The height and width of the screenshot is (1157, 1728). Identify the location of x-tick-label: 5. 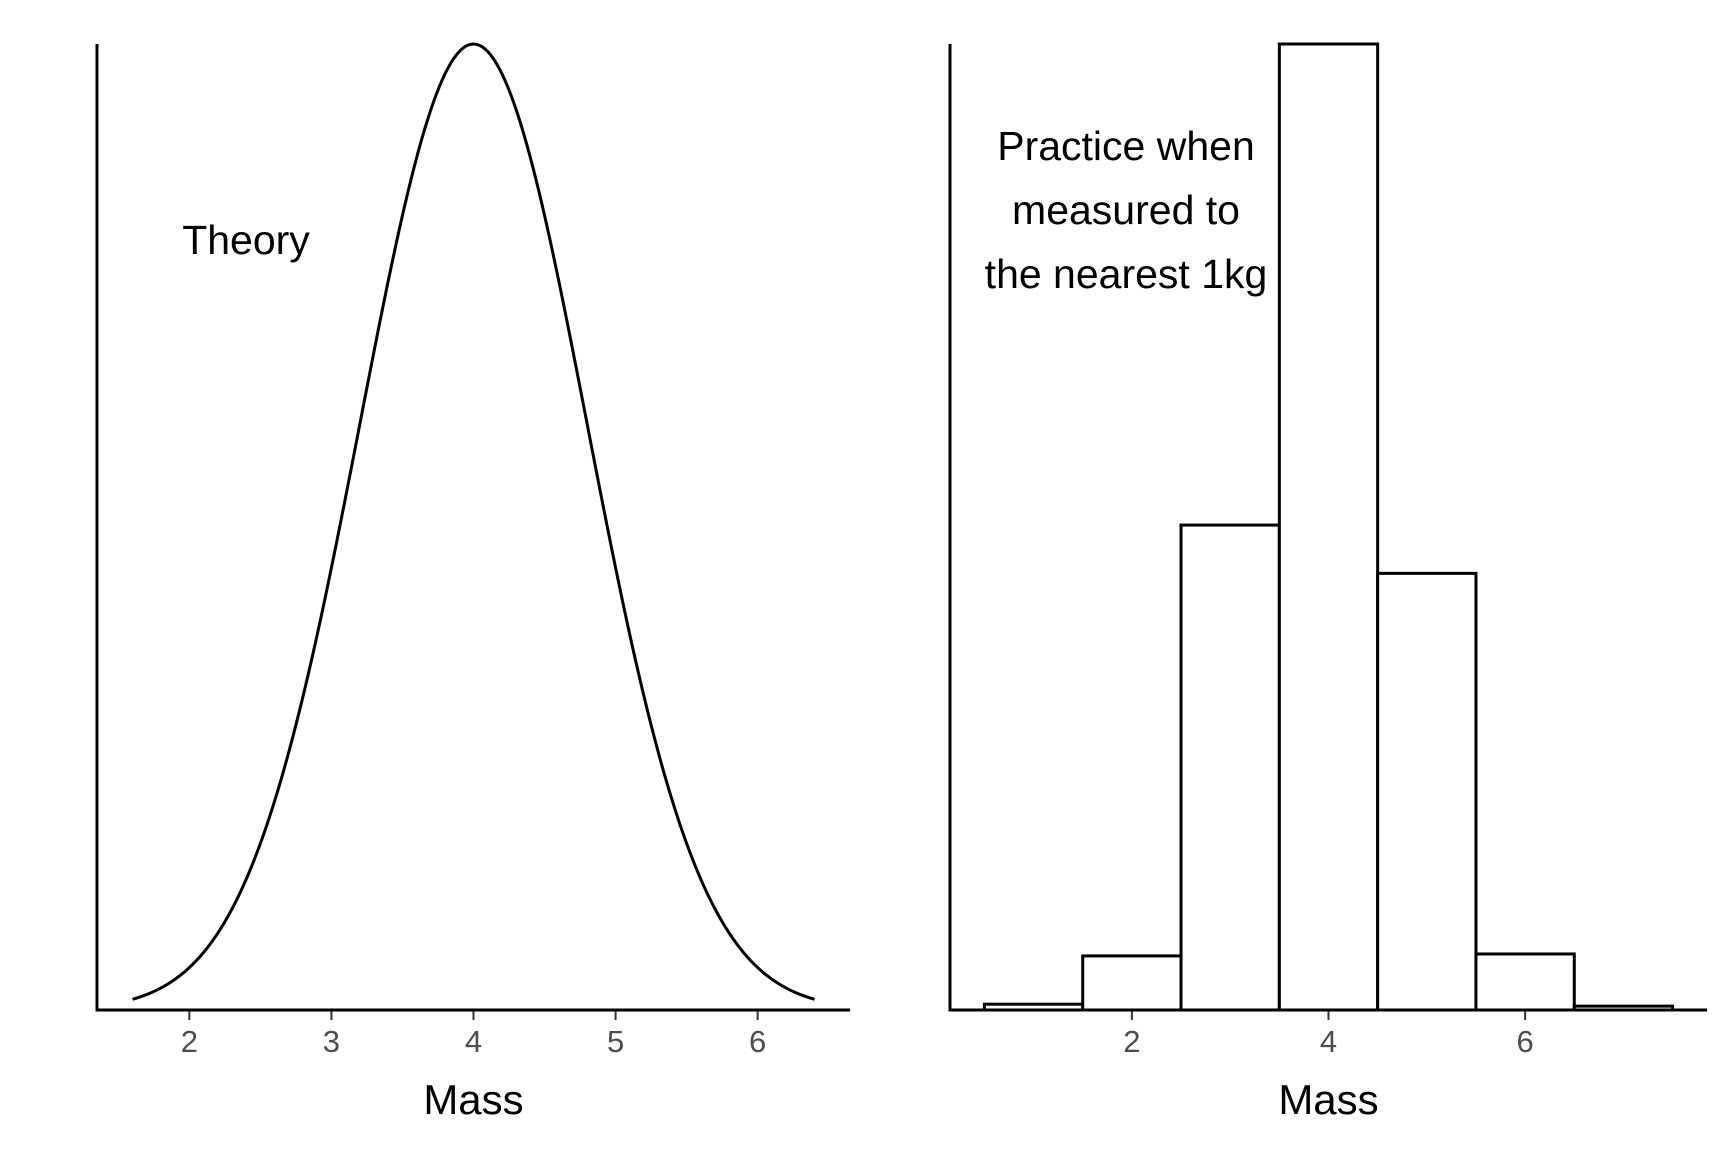
(615, 1041).